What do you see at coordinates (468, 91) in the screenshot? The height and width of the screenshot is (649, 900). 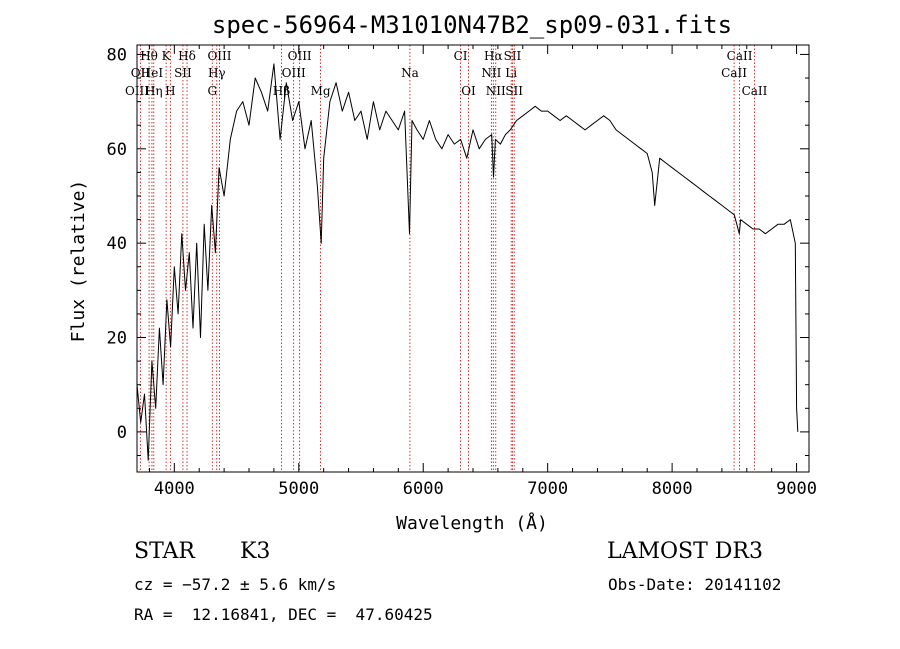 I see `line-label: OI` at bounding box center [468, 91].